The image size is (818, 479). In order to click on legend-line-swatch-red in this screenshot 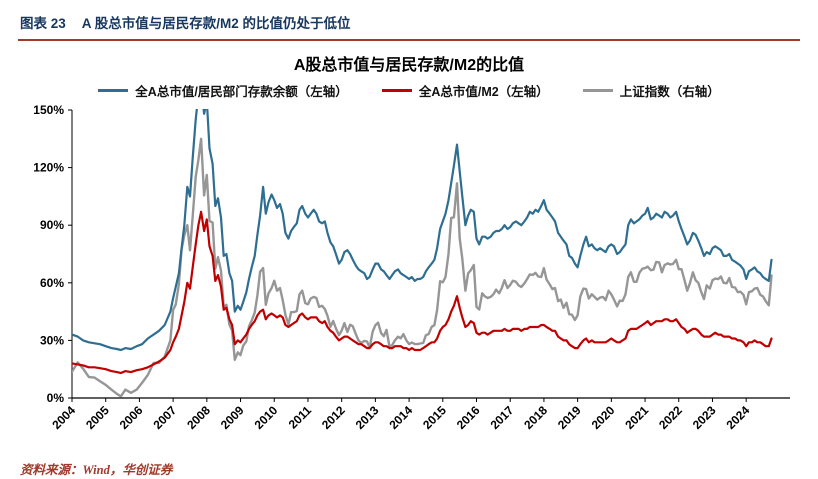, I will do `click(396, 90)`.